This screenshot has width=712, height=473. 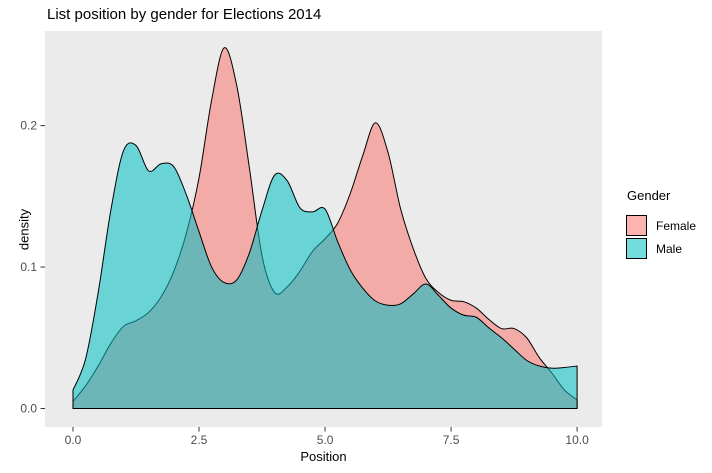 I want to click on y-axis-title: density, so click(x=24, y=229).